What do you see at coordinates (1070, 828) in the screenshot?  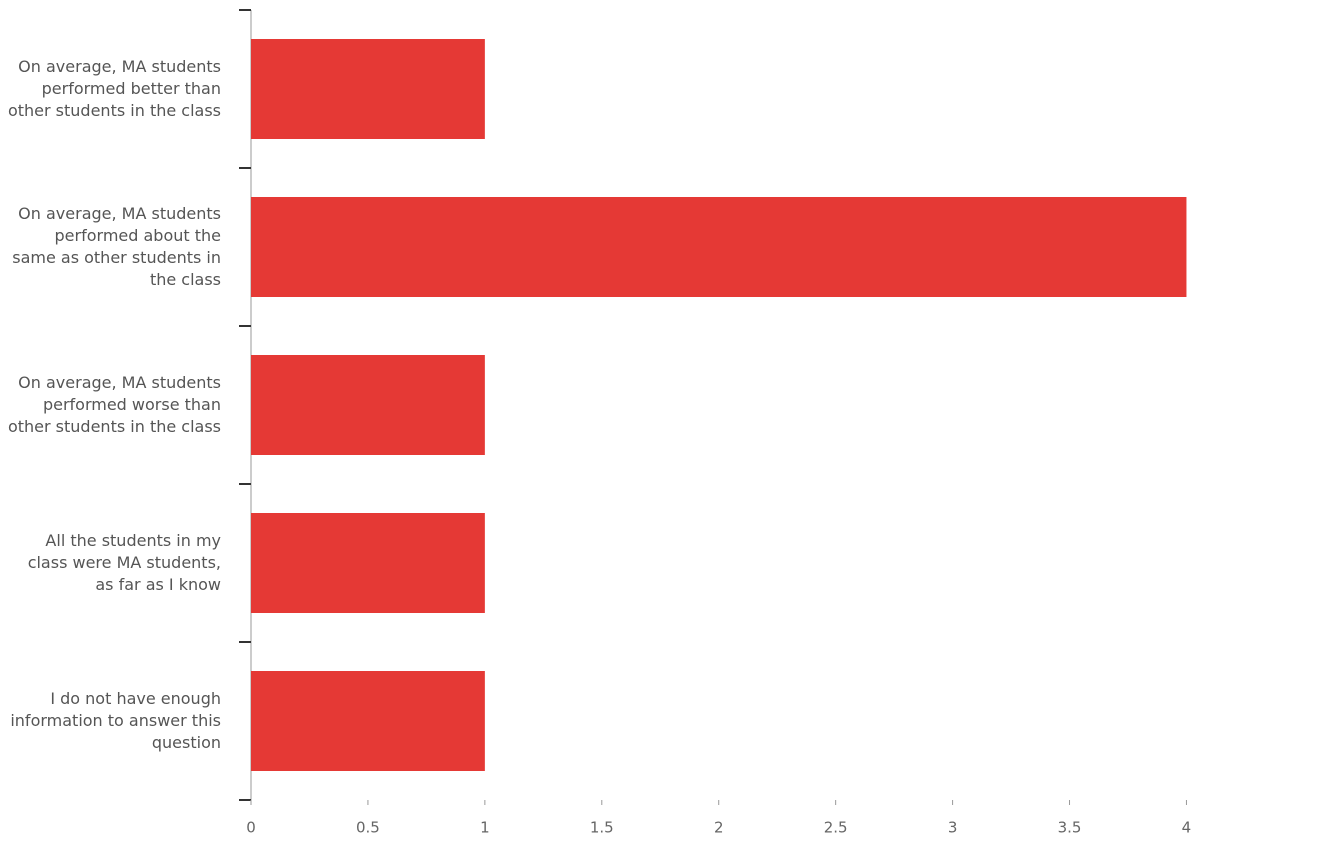 I see `x-tick-label: 3.5` at bounding box center [1070, 828].